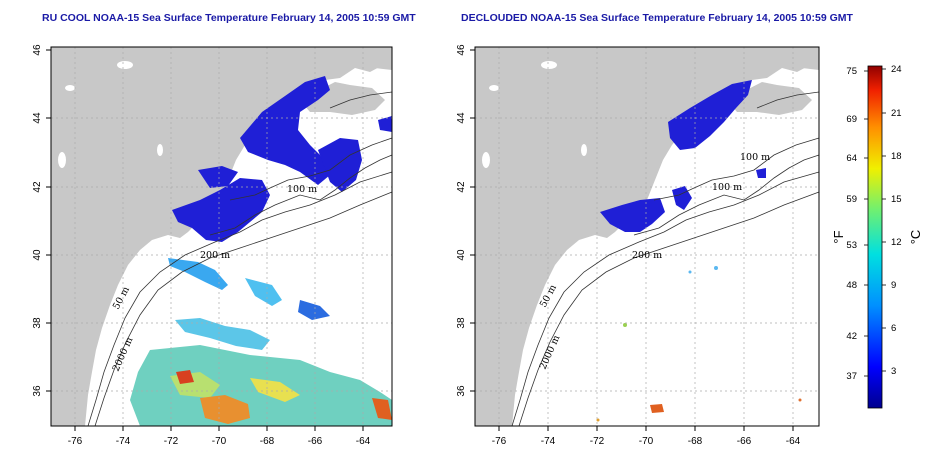 The height and width of the screenshot is (475, 950). I want to click on right-contour-200m: 200 m, so click(647, 255).